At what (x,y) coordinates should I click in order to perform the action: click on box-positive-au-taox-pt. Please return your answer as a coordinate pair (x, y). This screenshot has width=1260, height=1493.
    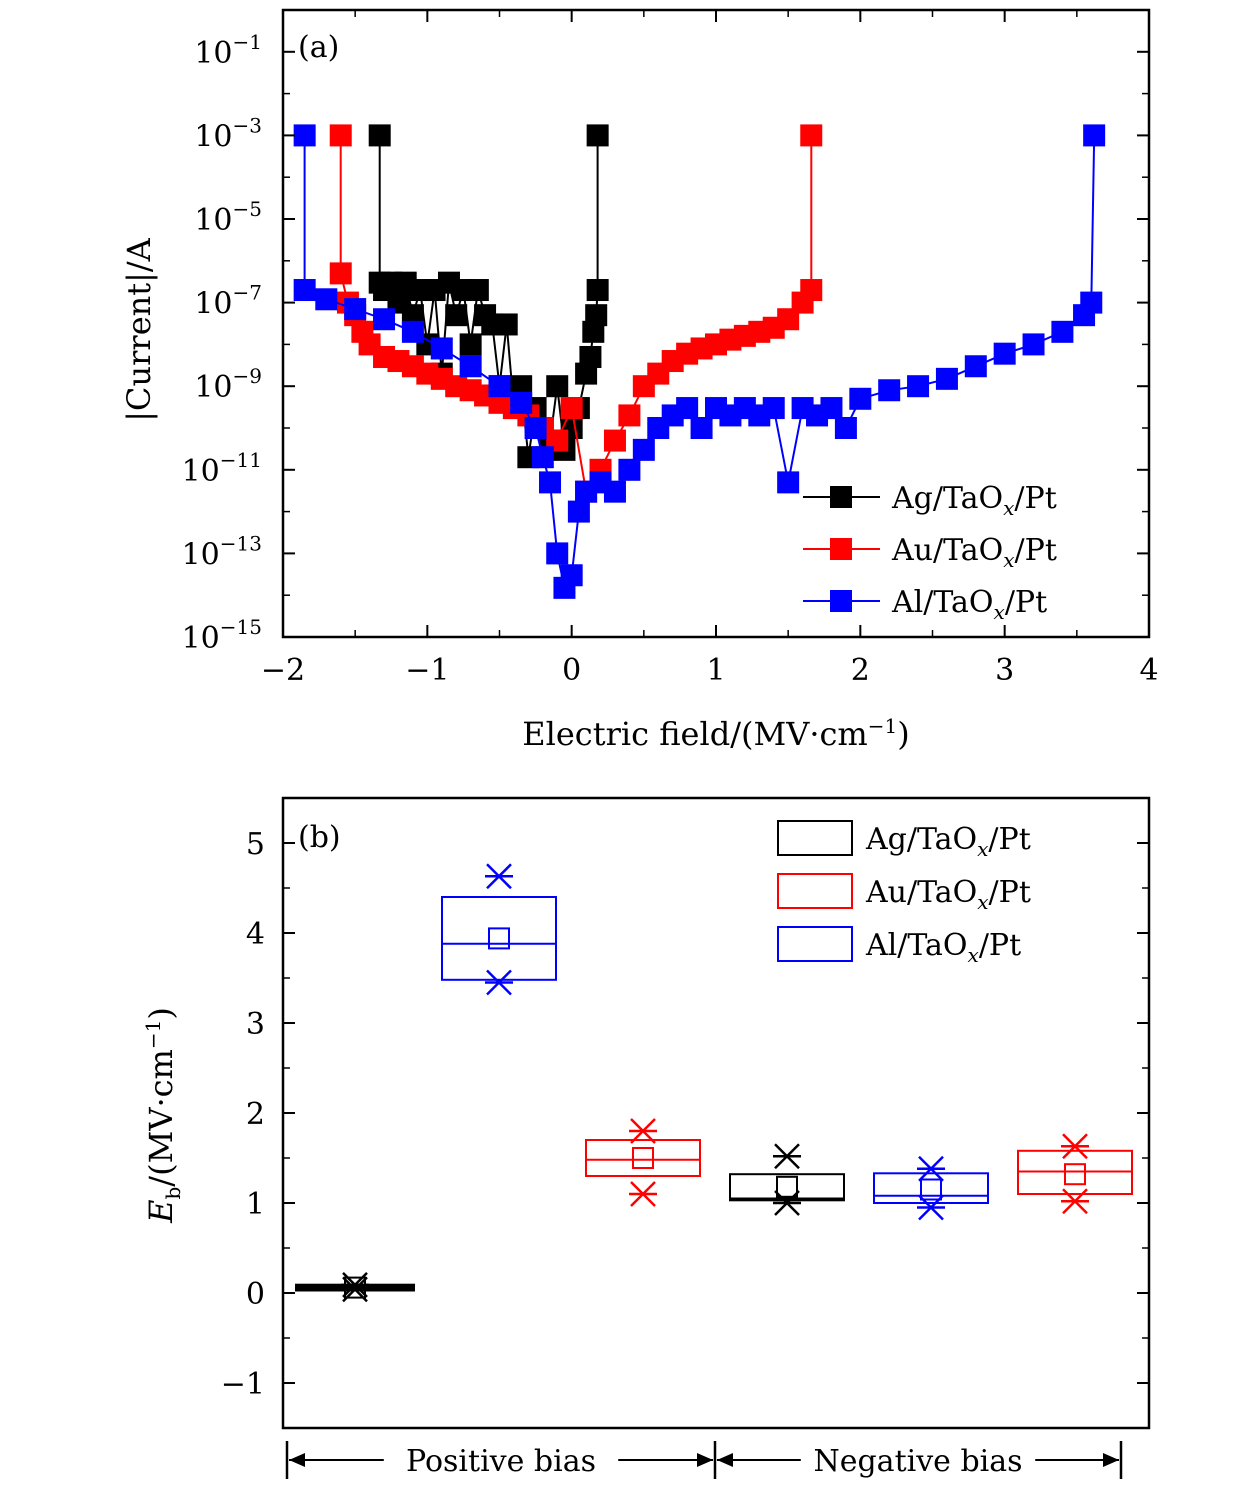
    Looking at the image, I should click on (643, 1162).